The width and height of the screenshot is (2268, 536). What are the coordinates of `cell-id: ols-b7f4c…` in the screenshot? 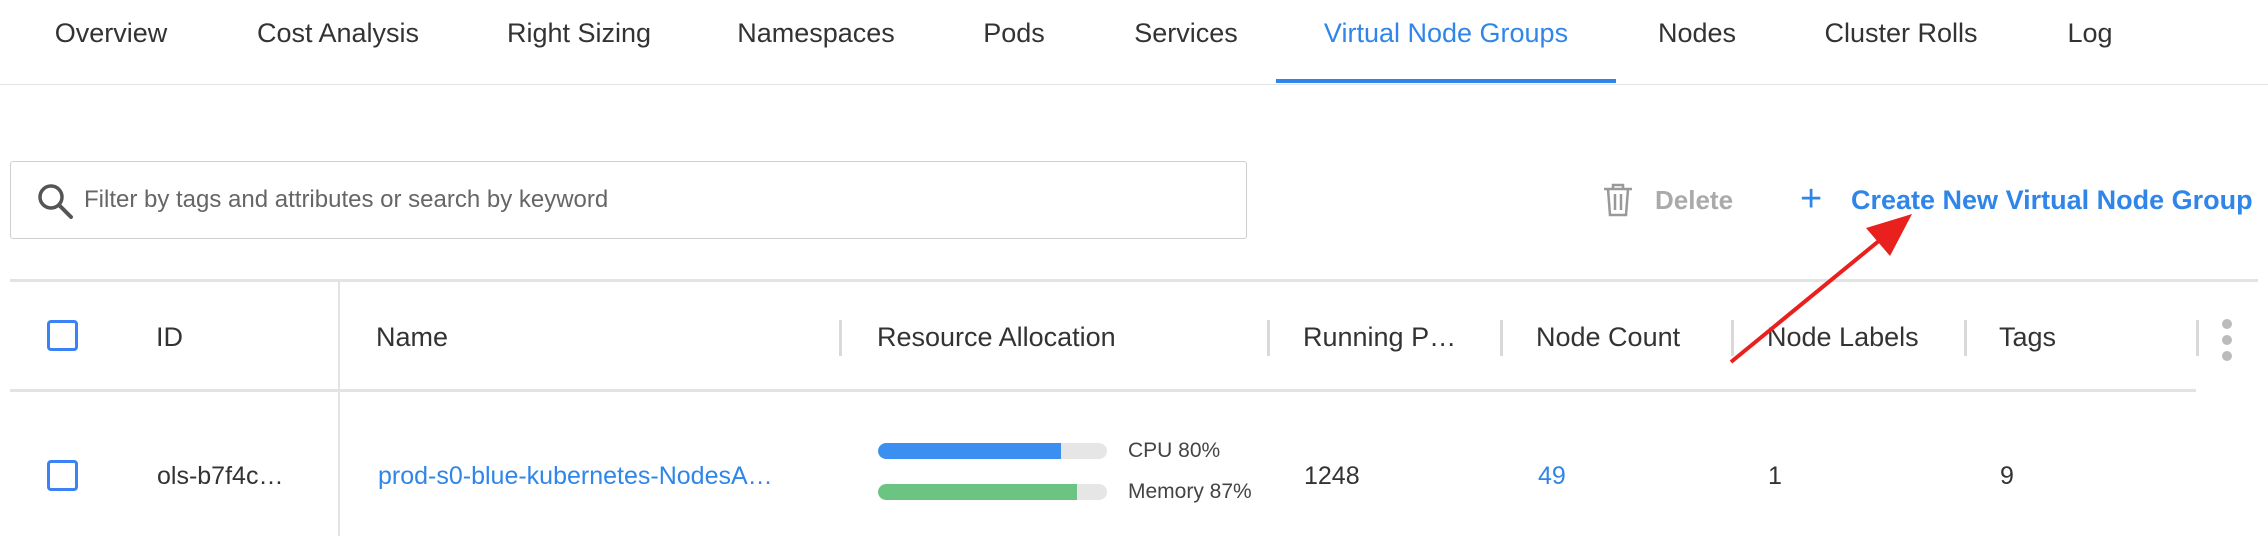 It's located at (220, 476).